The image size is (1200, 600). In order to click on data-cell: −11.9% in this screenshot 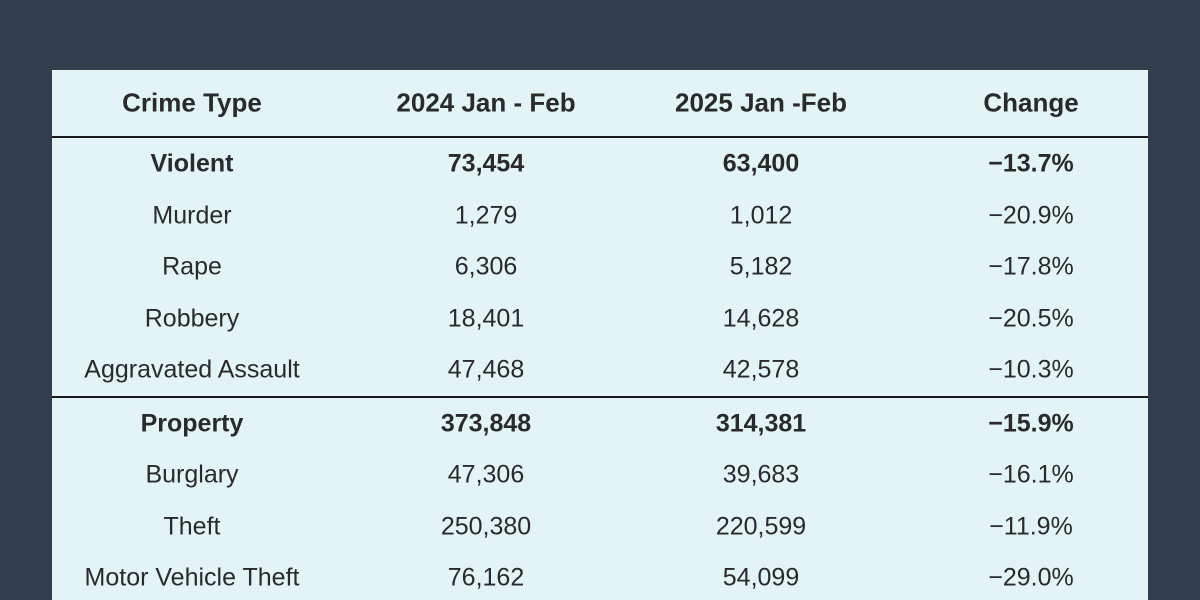, I will do `click(1031, 526)`.